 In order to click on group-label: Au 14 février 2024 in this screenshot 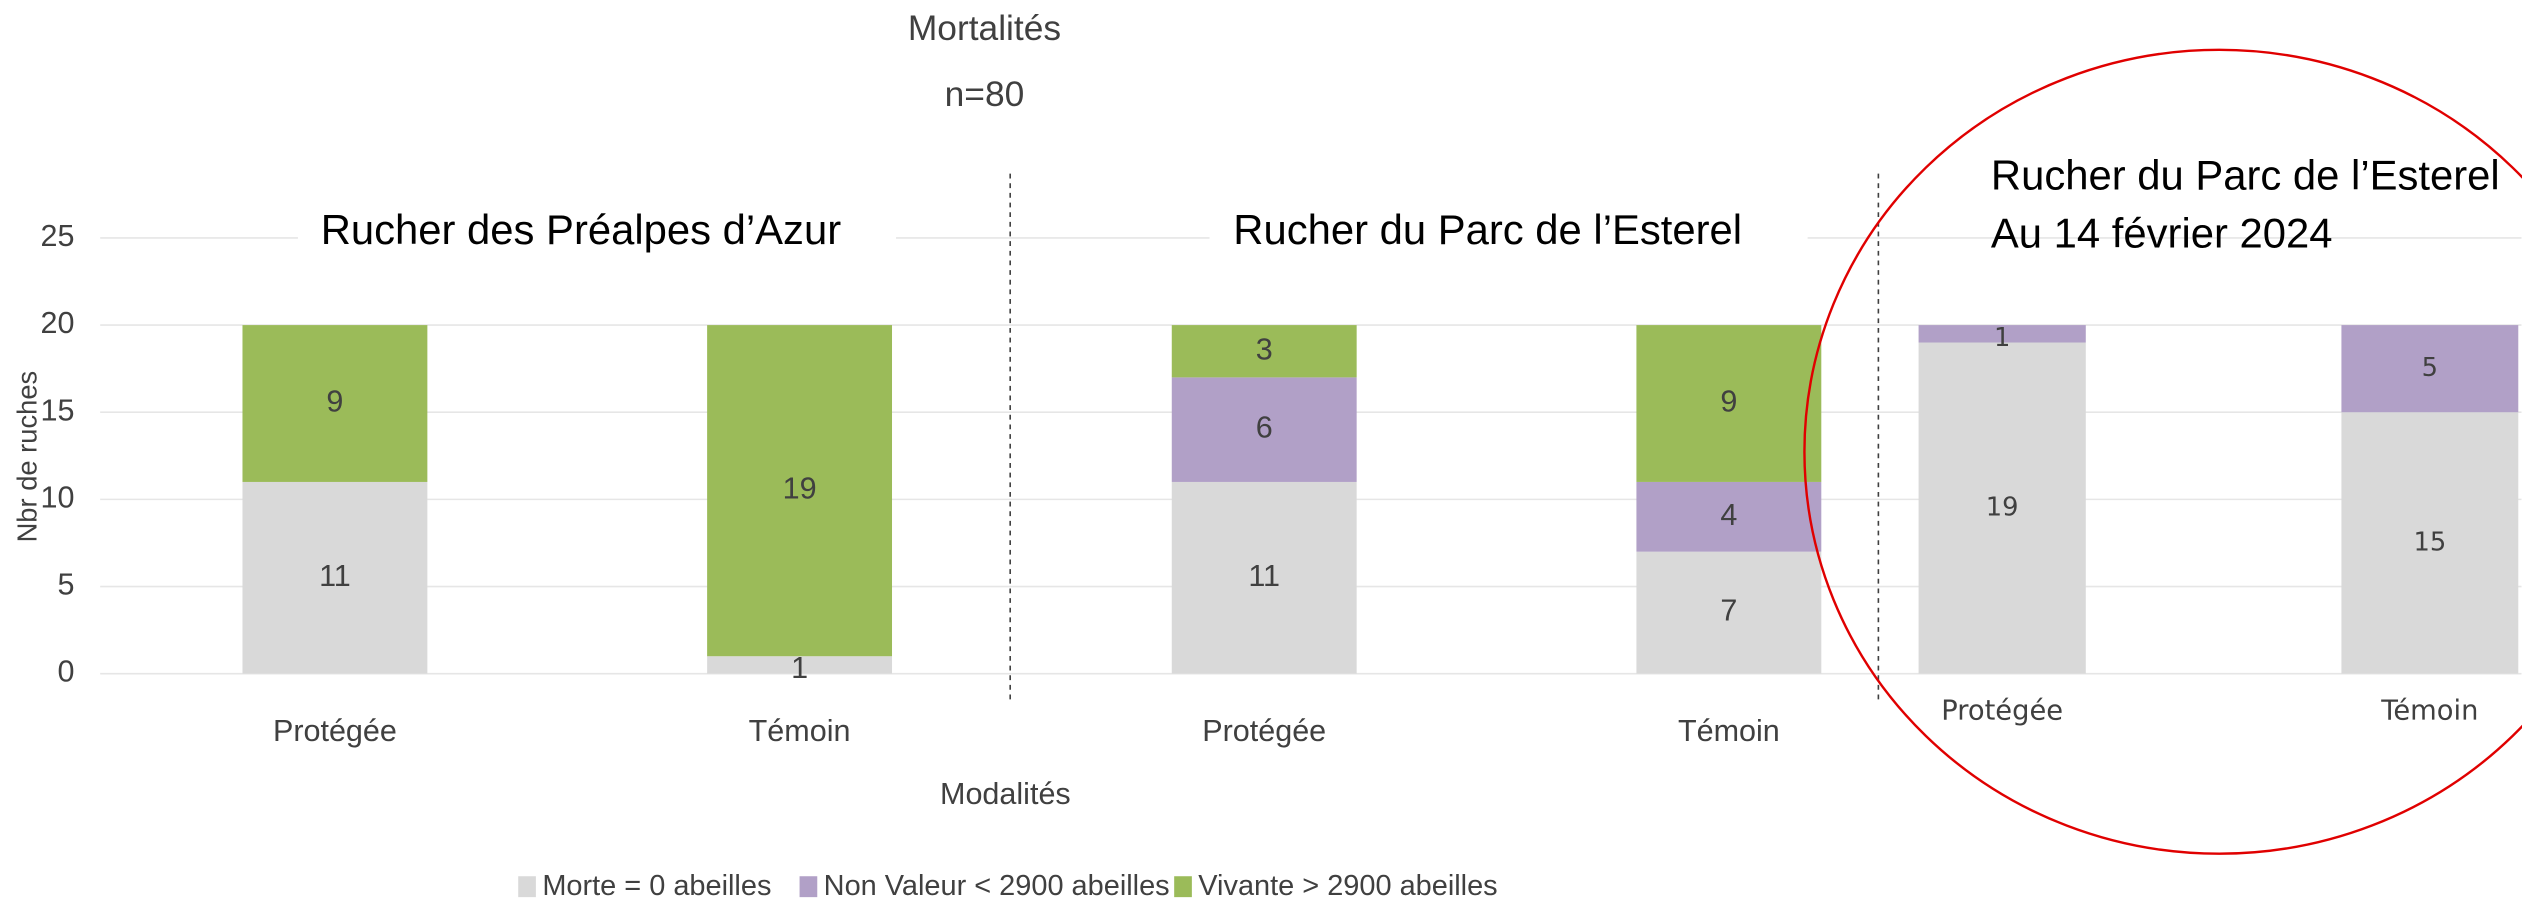, I will do `click(2162, 232)`.